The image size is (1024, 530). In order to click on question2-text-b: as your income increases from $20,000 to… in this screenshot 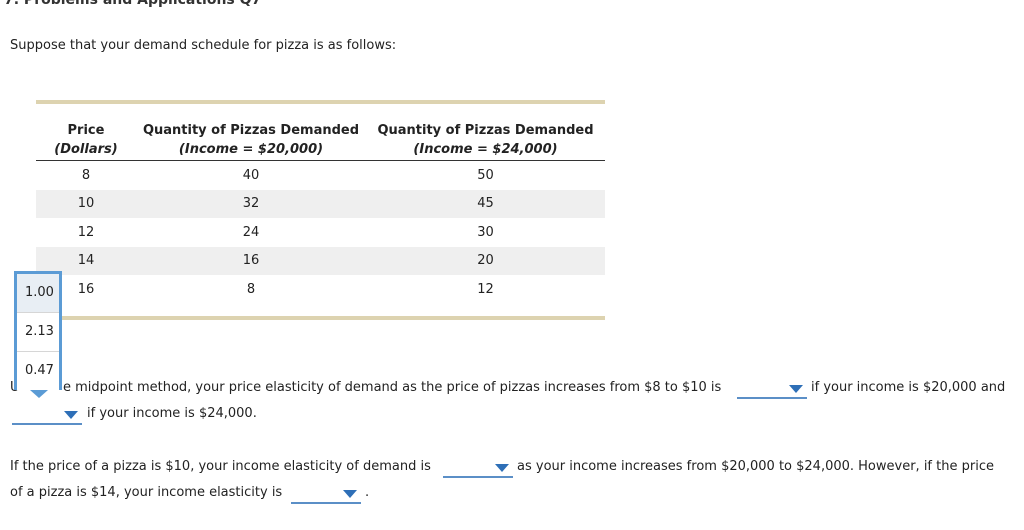, I will do `click(755, 466)`.